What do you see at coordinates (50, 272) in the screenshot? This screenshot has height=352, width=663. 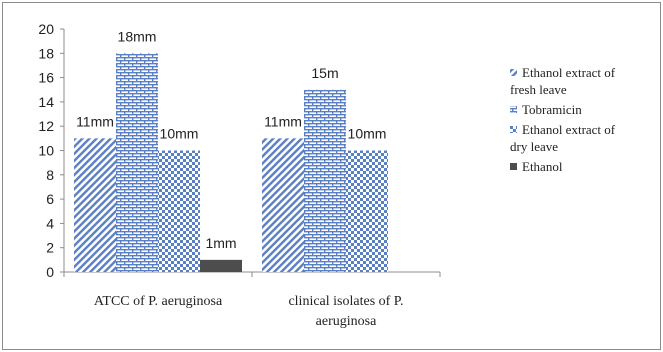 I see `y-tick-label: 0` at bounding box center [50, 272].